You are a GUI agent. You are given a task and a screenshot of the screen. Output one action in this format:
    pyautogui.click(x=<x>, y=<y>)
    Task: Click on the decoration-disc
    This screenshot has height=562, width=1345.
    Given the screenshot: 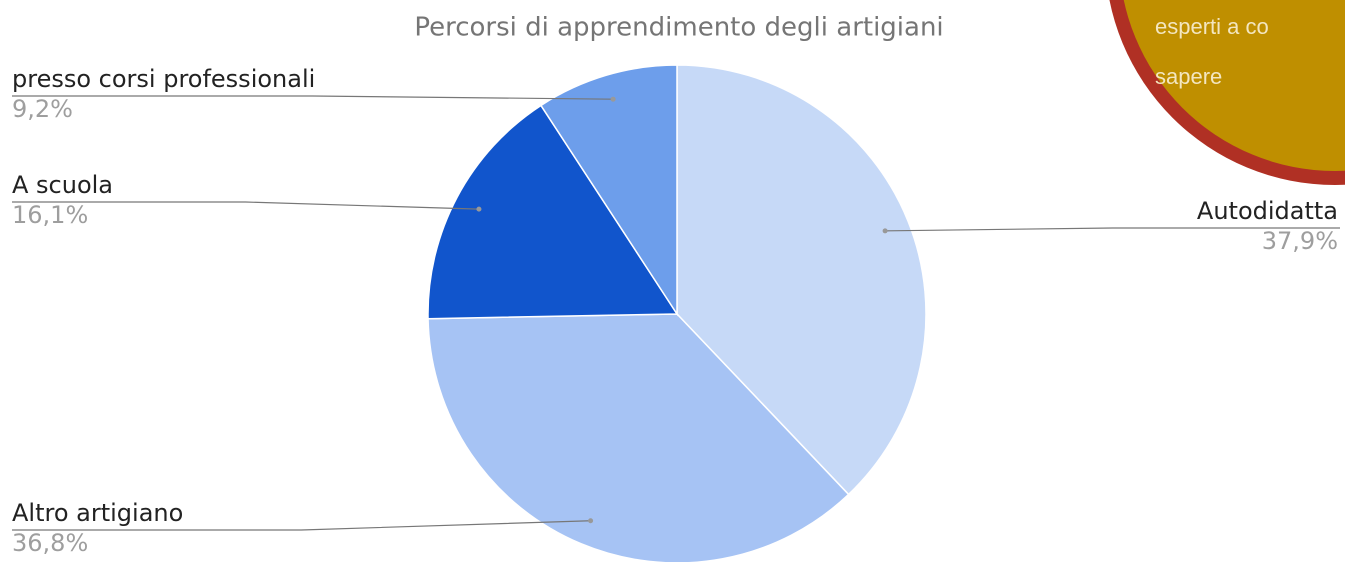 What is the action you would take?
    pyautogui.click(x=1234, y=85)
    